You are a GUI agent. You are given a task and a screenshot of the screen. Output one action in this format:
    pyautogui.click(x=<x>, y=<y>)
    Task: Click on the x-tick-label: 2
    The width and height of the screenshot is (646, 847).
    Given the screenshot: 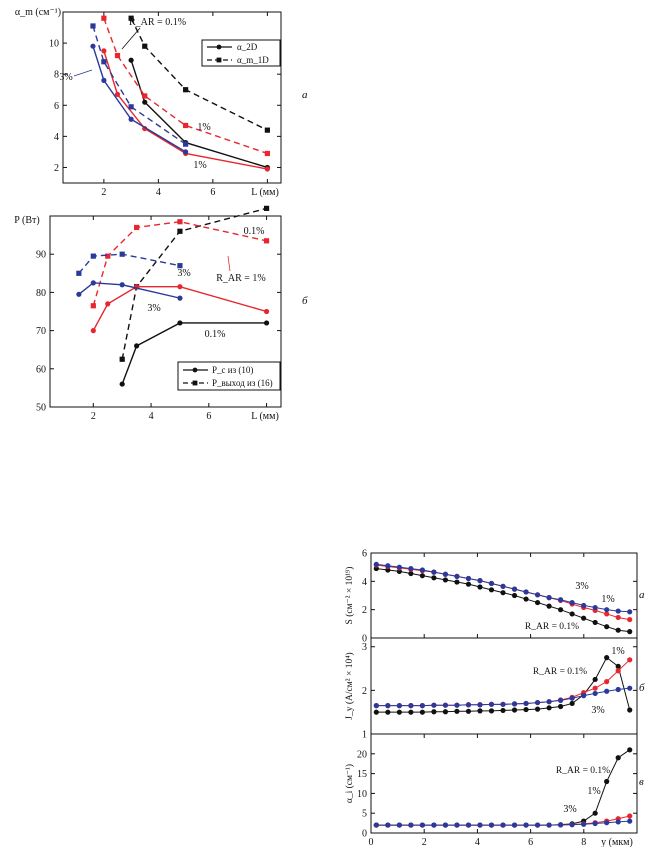 What is the action you would take?
    pyautogui.click(x=424, y=842)
    